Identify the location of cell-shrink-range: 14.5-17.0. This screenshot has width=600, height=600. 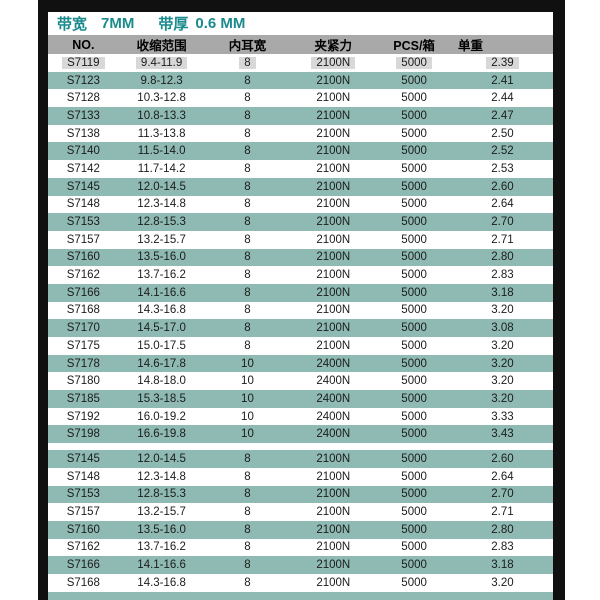
(161, 328).